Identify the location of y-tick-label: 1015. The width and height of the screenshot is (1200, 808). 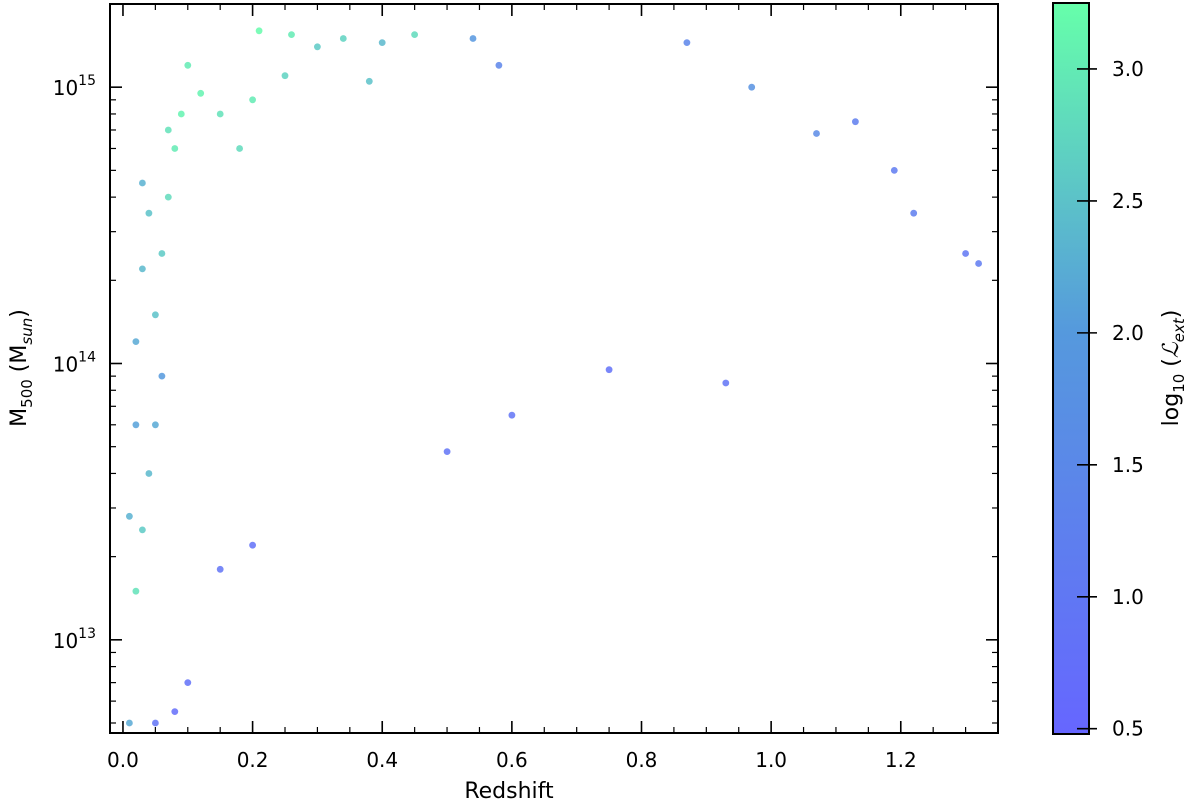
(74, 86).